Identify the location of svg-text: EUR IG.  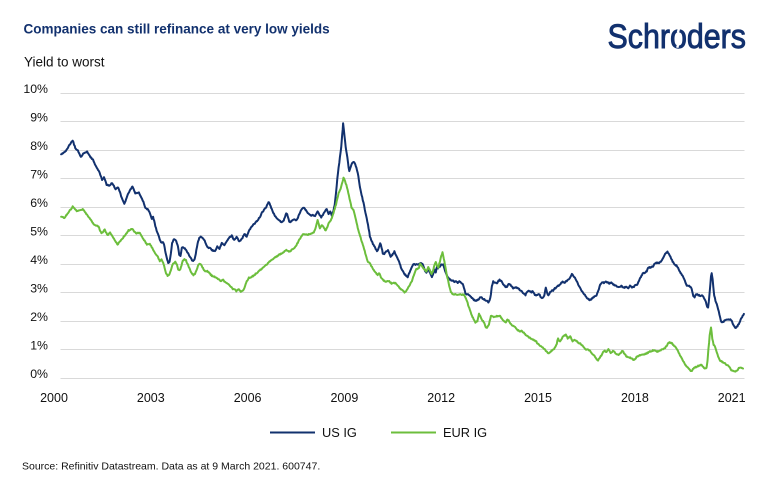
(465, 432).